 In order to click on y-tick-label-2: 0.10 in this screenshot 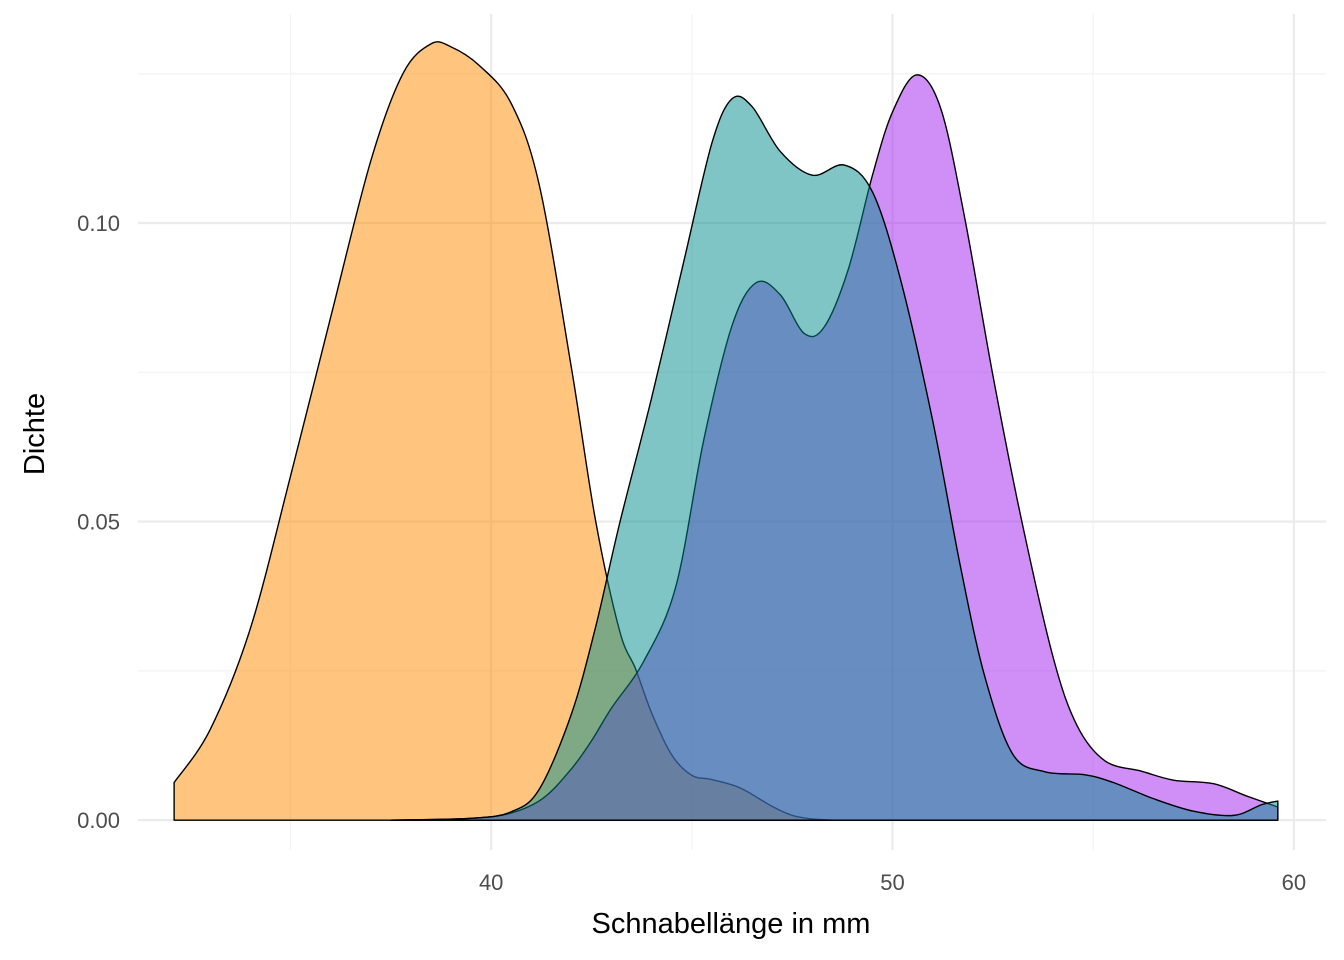, I will do `click(98, 223)`.